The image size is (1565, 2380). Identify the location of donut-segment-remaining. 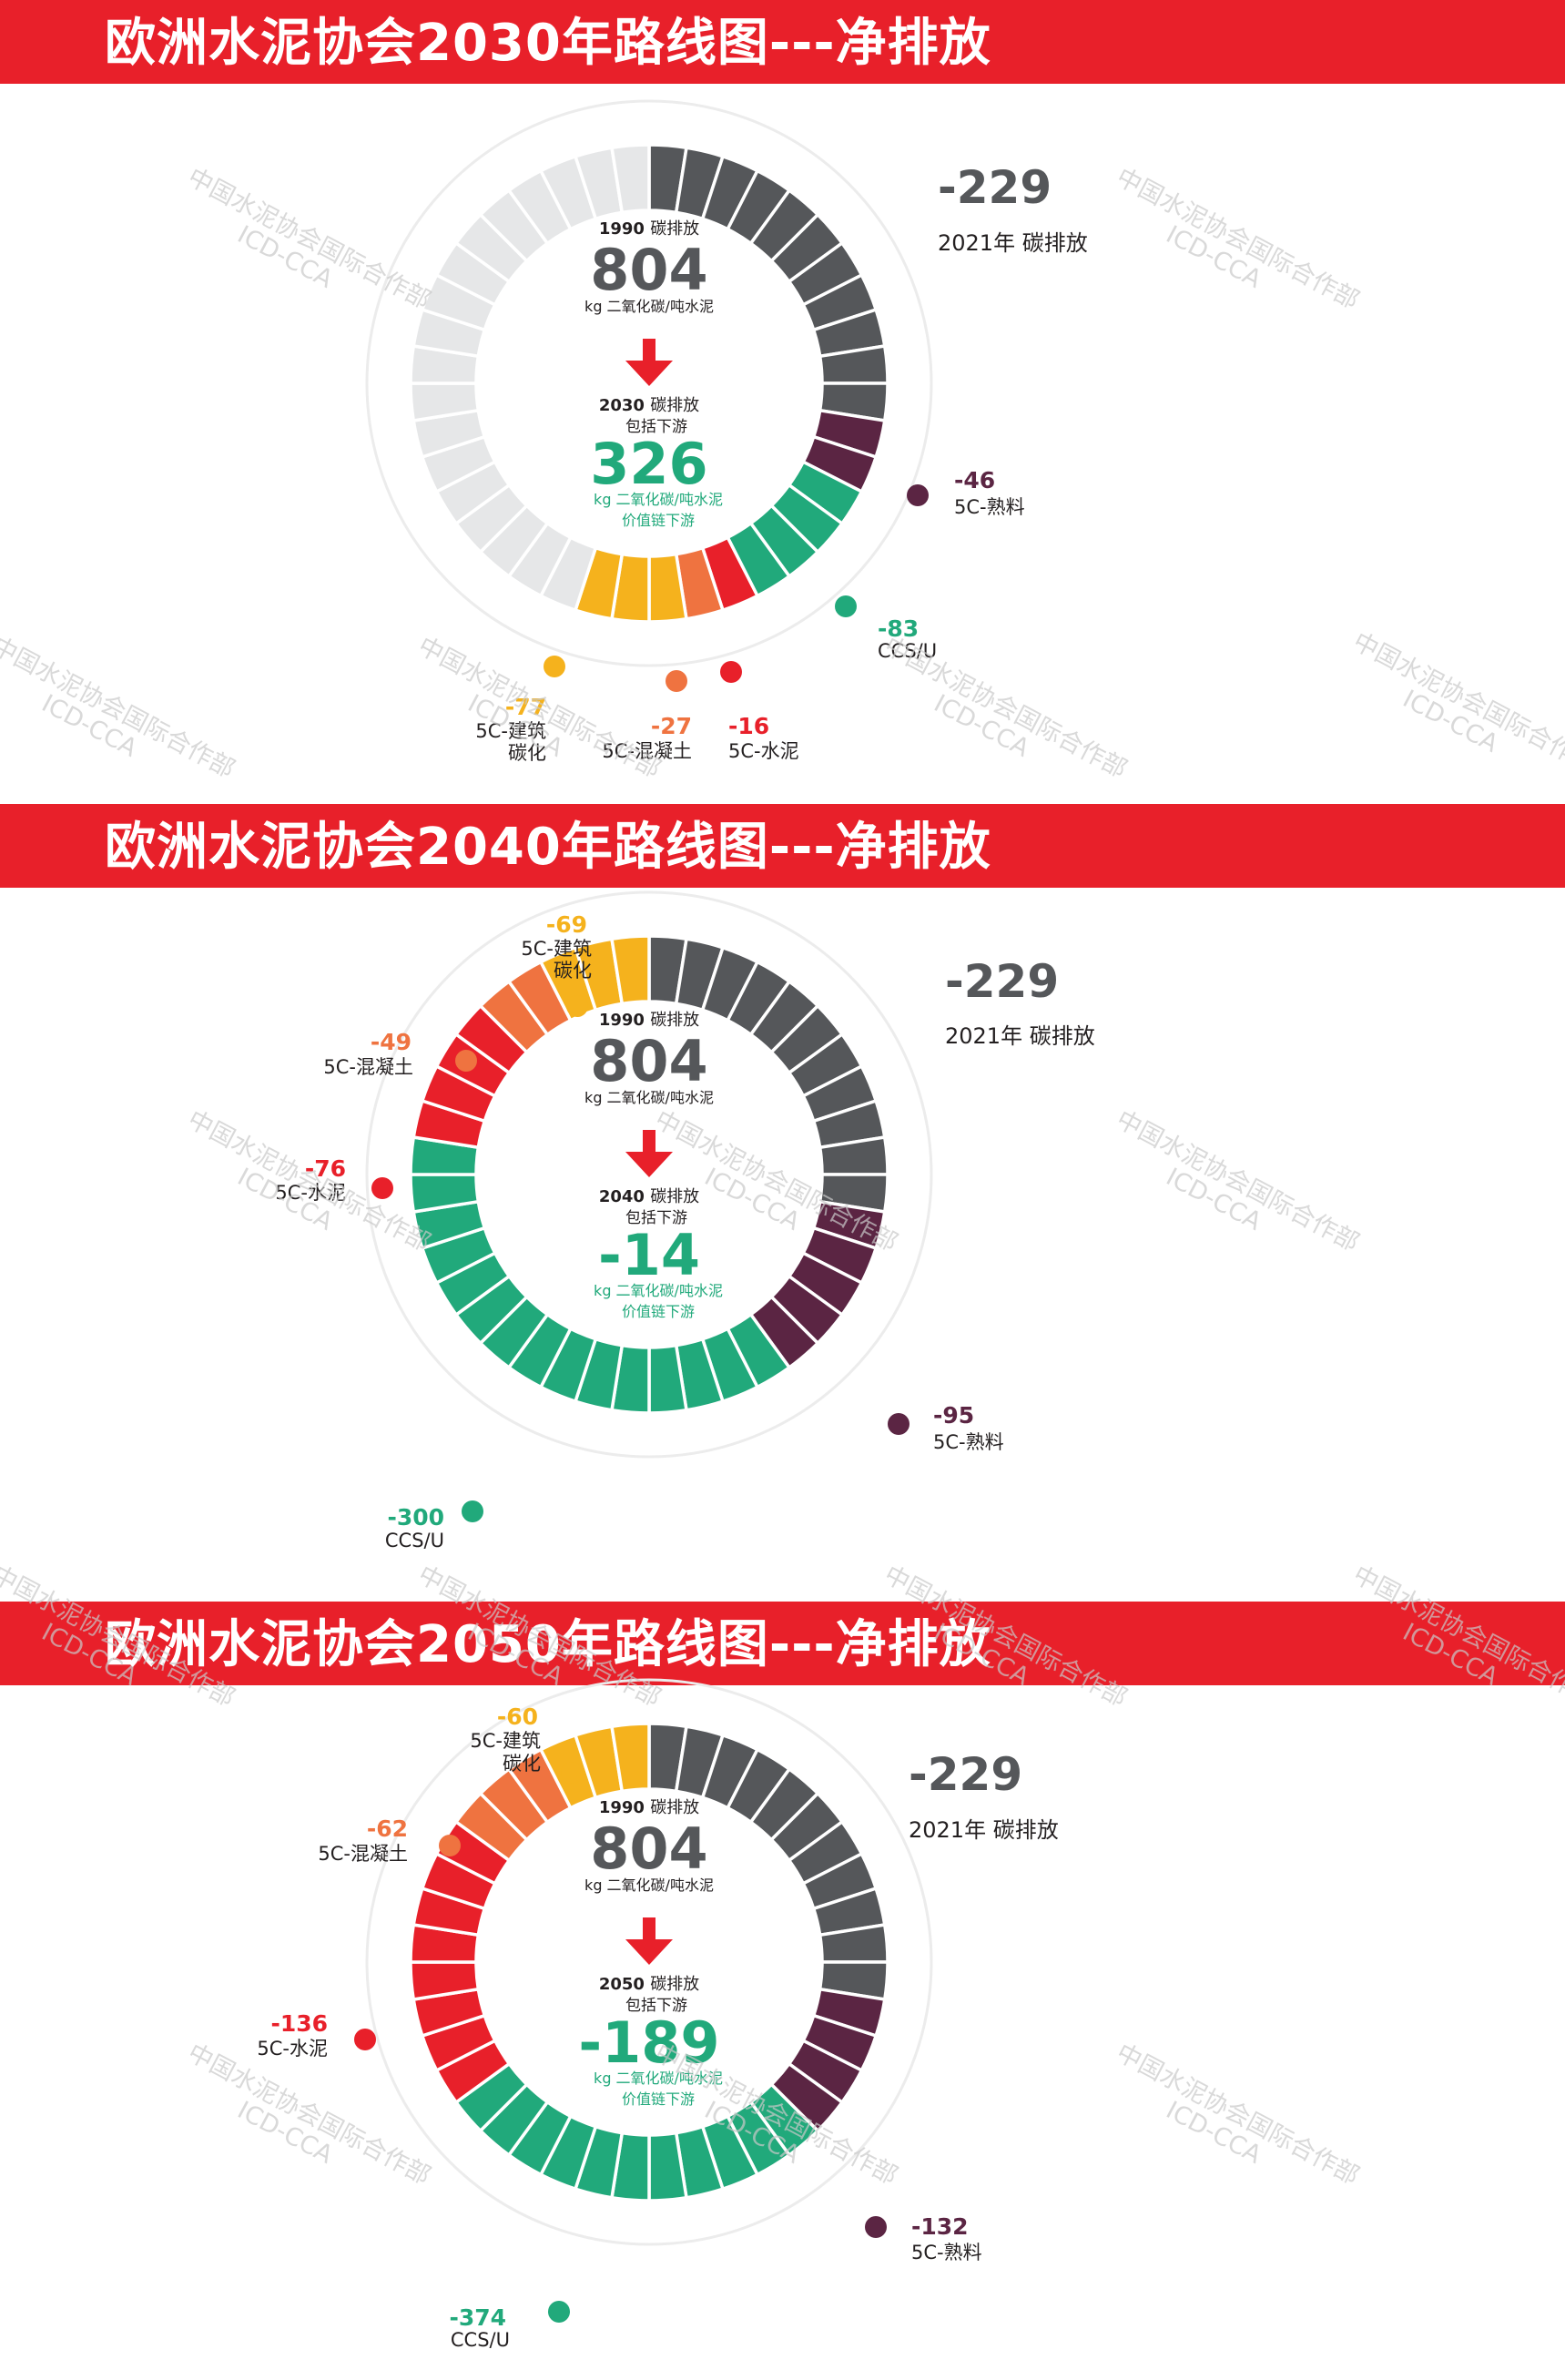
(630, 179).